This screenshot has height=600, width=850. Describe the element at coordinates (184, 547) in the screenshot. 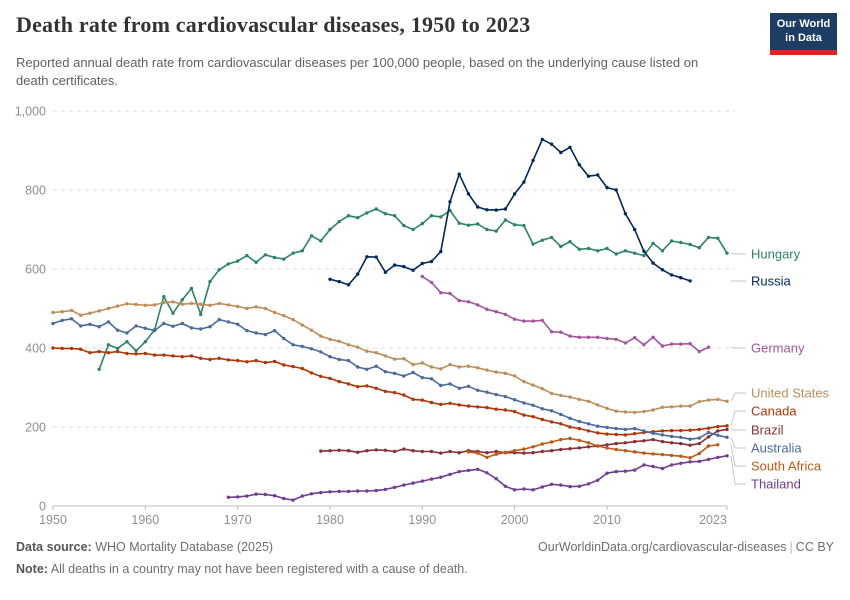

I see `source-text: WHO Mortality Database (2025)` at that location.